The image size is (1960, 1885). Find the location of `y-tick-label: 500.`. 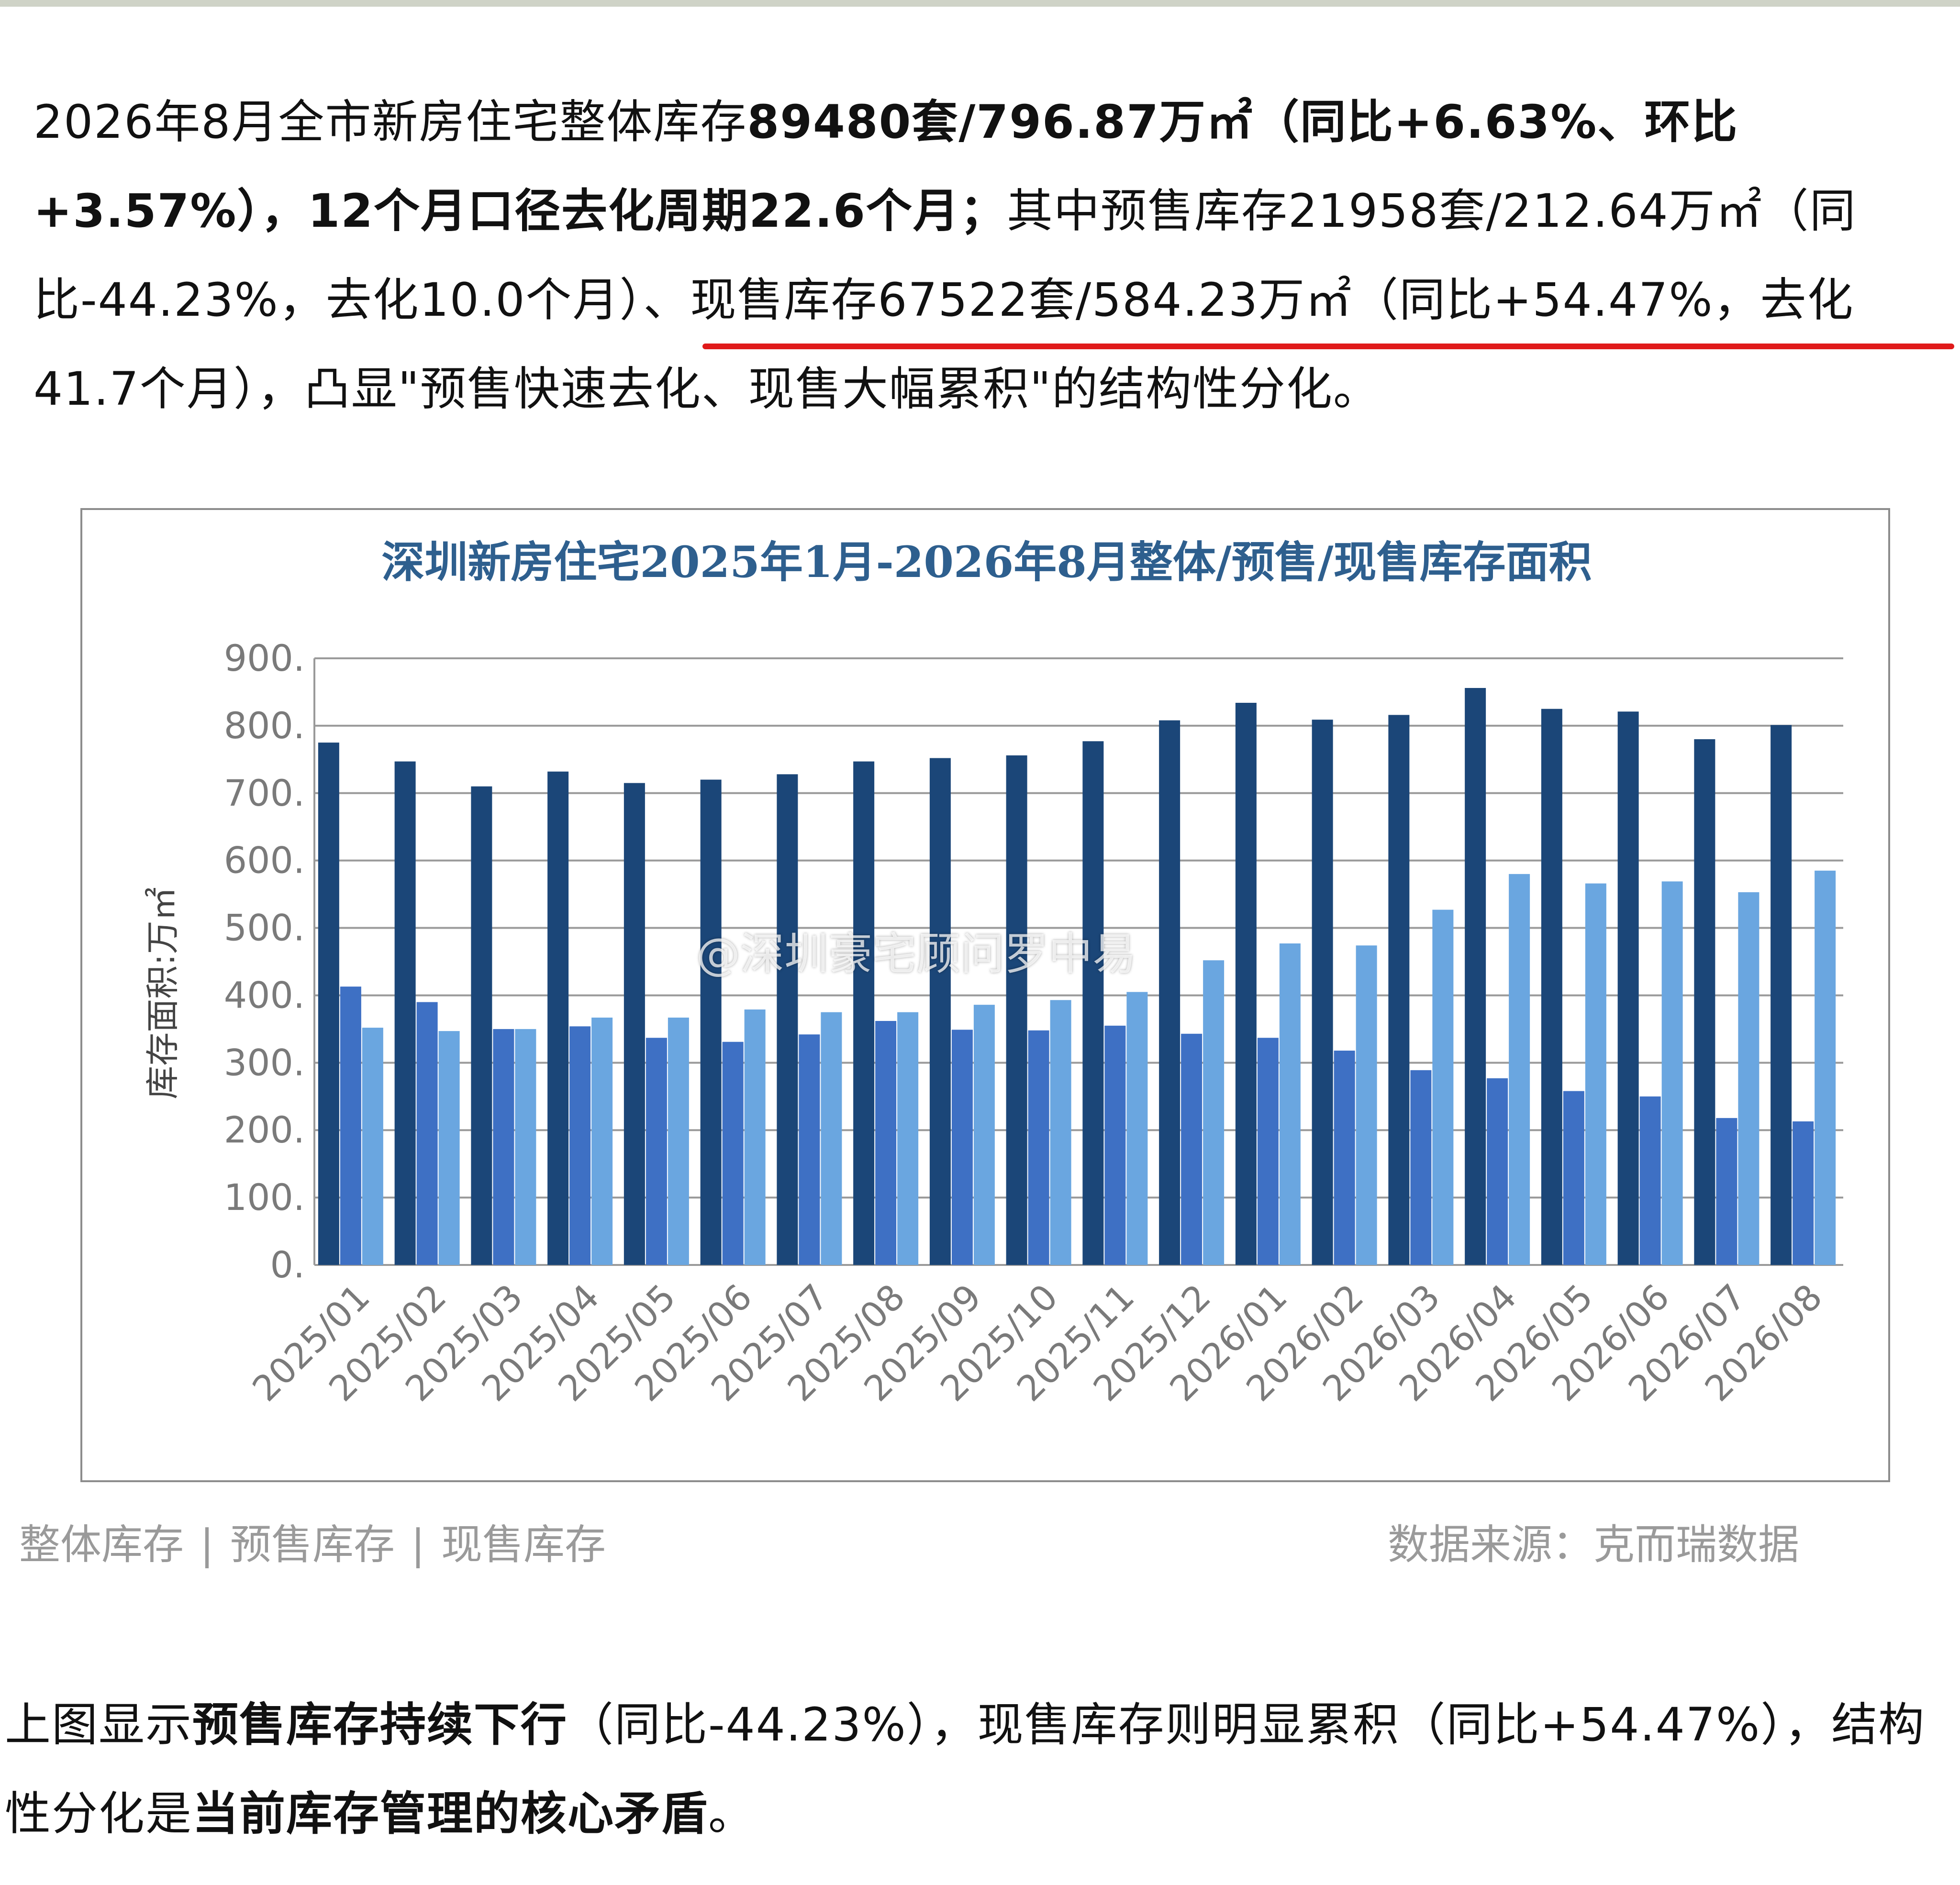

y-tick-label: 500. is located at coordinates (264, 928).